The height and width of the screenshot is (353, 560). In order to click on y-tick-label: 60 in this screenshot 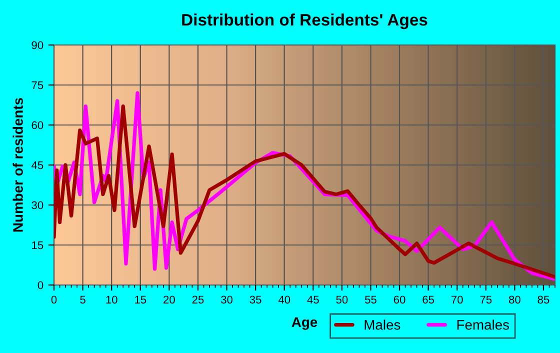, I will do `click(38, 125)`.